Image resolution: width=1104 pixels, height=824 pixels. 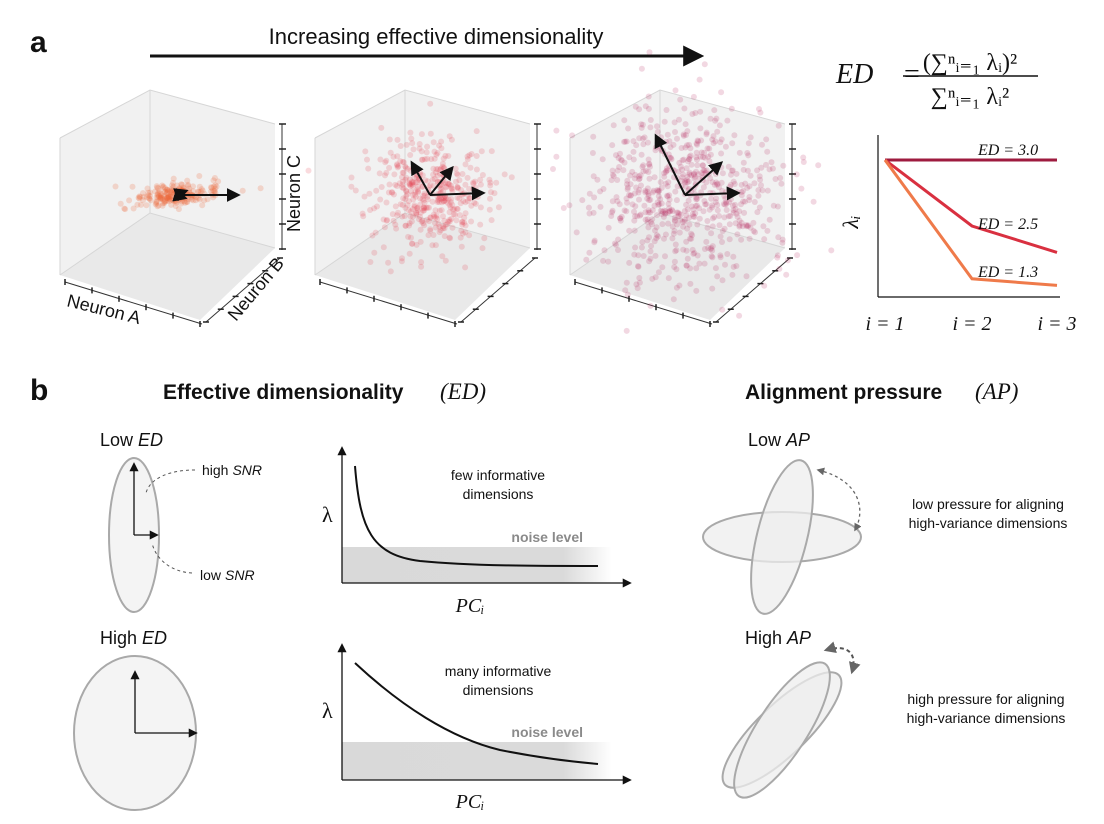 I want to click on panel-b-label: b, so click(x=39, y=390).